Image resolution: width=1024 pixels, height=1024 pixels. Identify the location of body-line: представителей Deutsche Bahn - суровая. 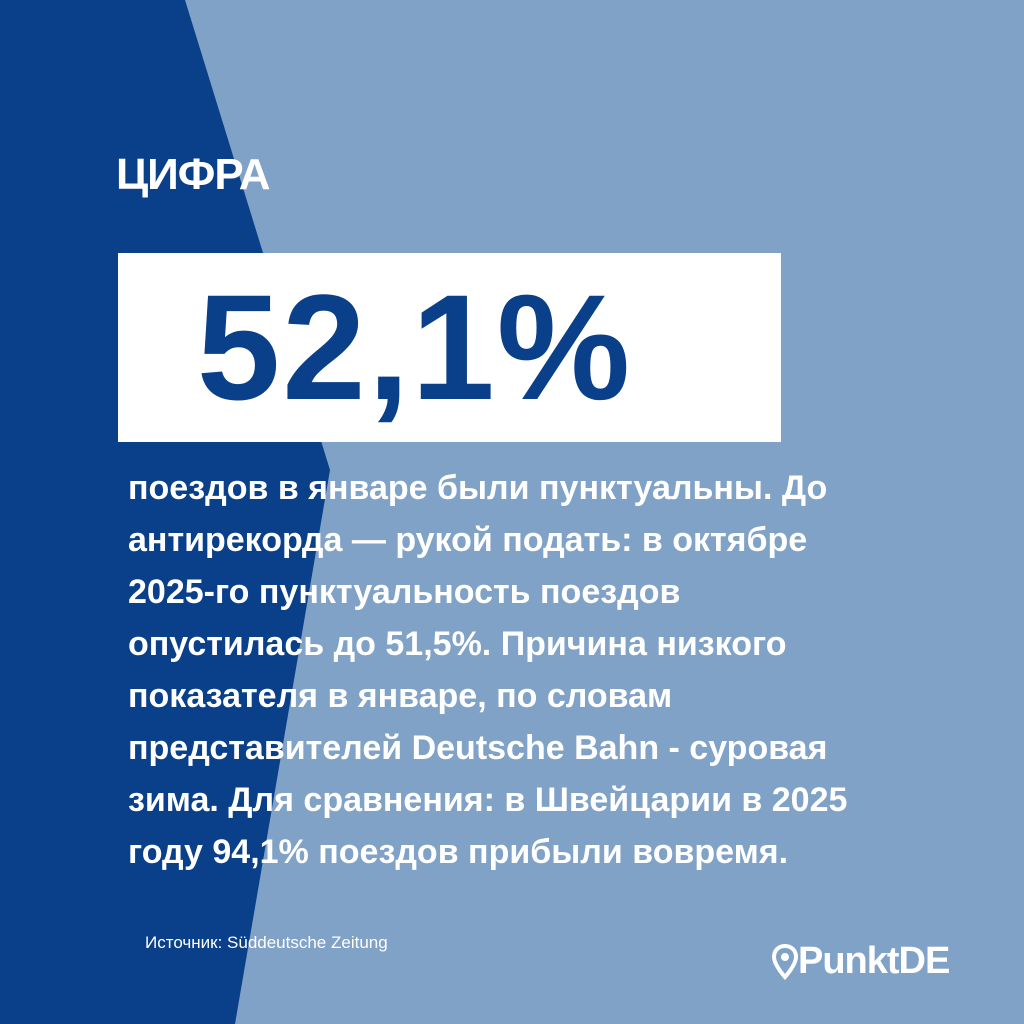
(478, 748).